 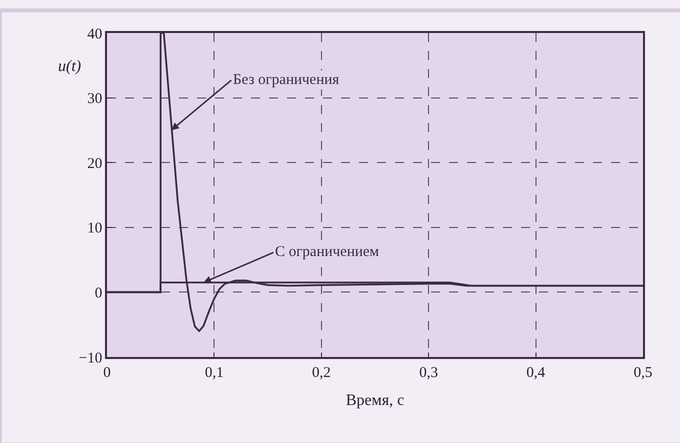 What do you see at coordinates (98, 293) in the screenshot?
I see `y-tick-label: 0` at bounding box center [98, 293].